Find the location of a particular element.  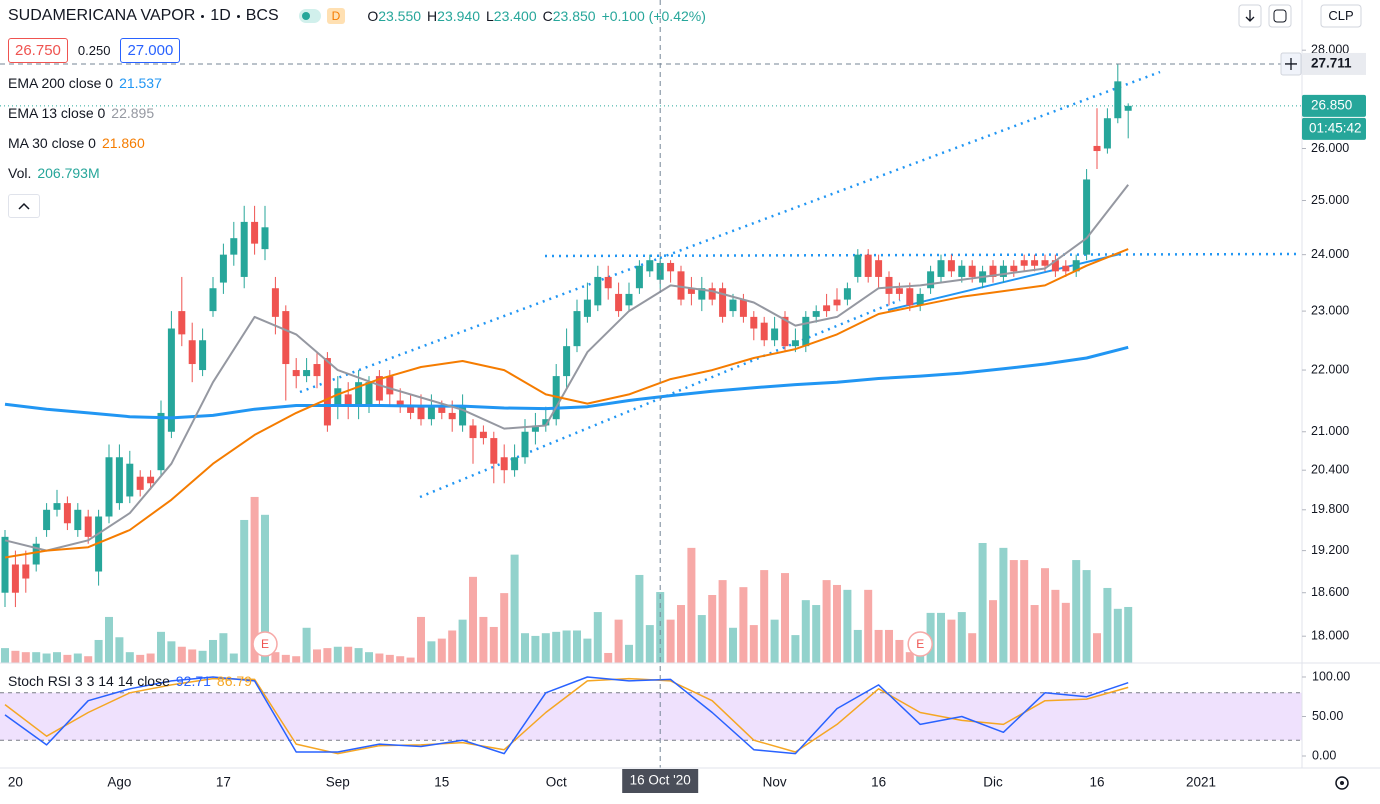

legend-item: EMA 13 close 0 22.895 is located at coordinates (357, 113).